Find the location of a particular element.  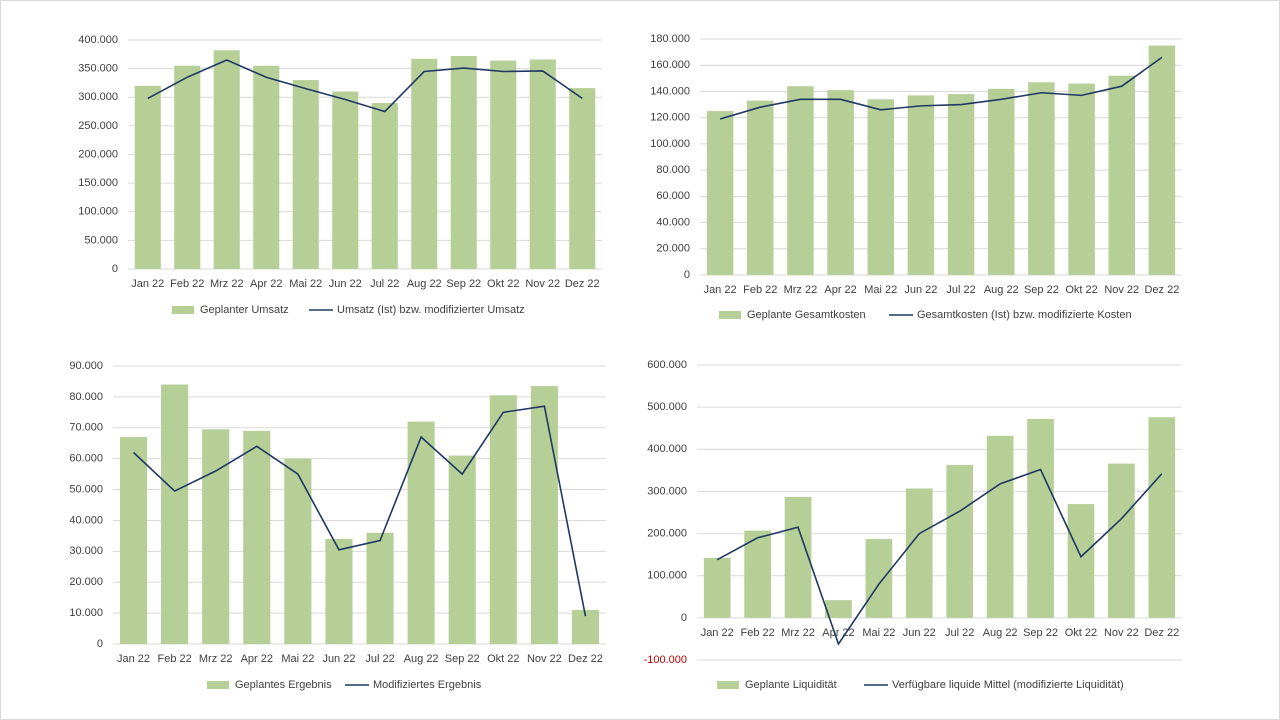

y-tick-label: 60.000 is located at coordinates (673, 196).